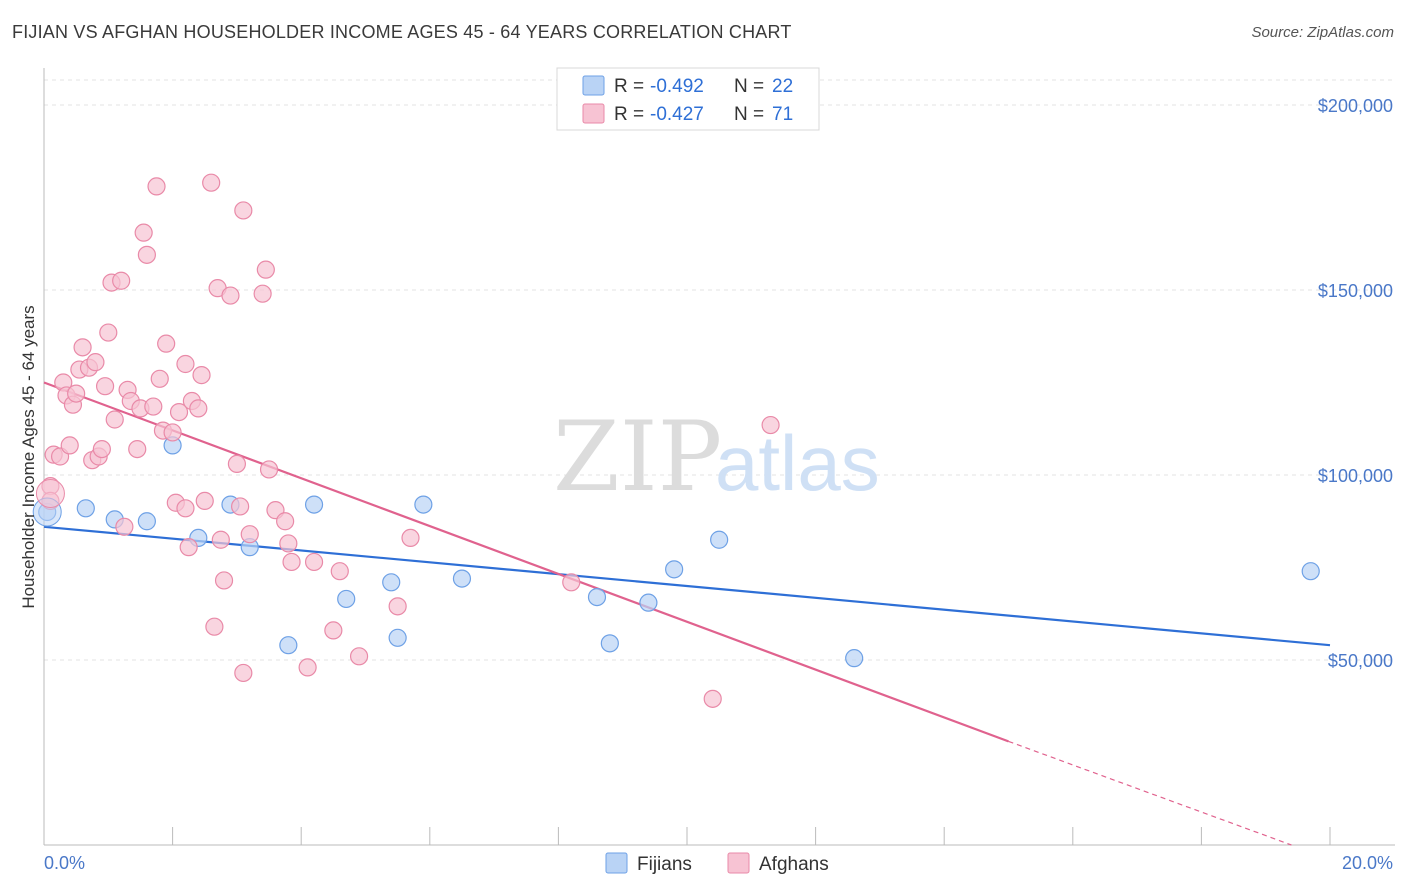 The image size is (1406, 892). I want to click on legend-n-label-1: N =, so click(749, 86).